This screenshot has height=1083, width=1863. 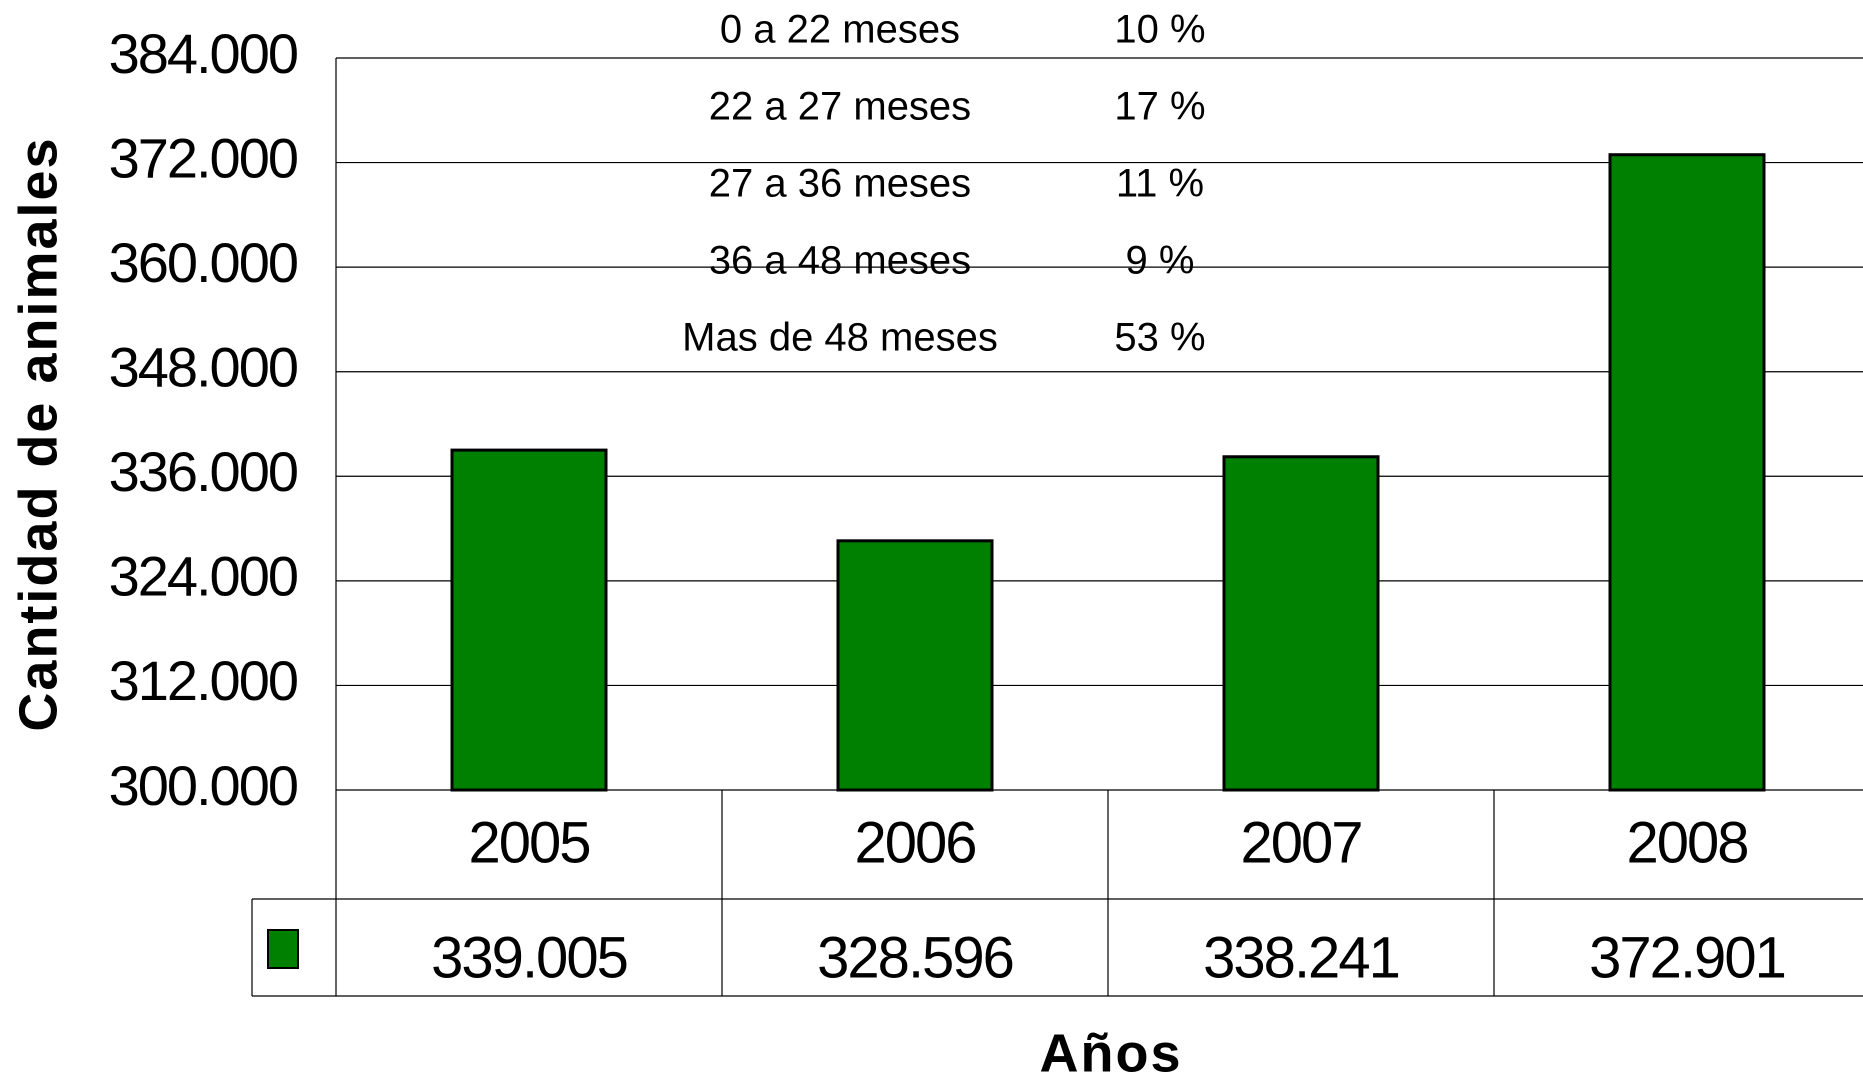 I want to click on data-label: 338.241, so click(x=1301, y=957).